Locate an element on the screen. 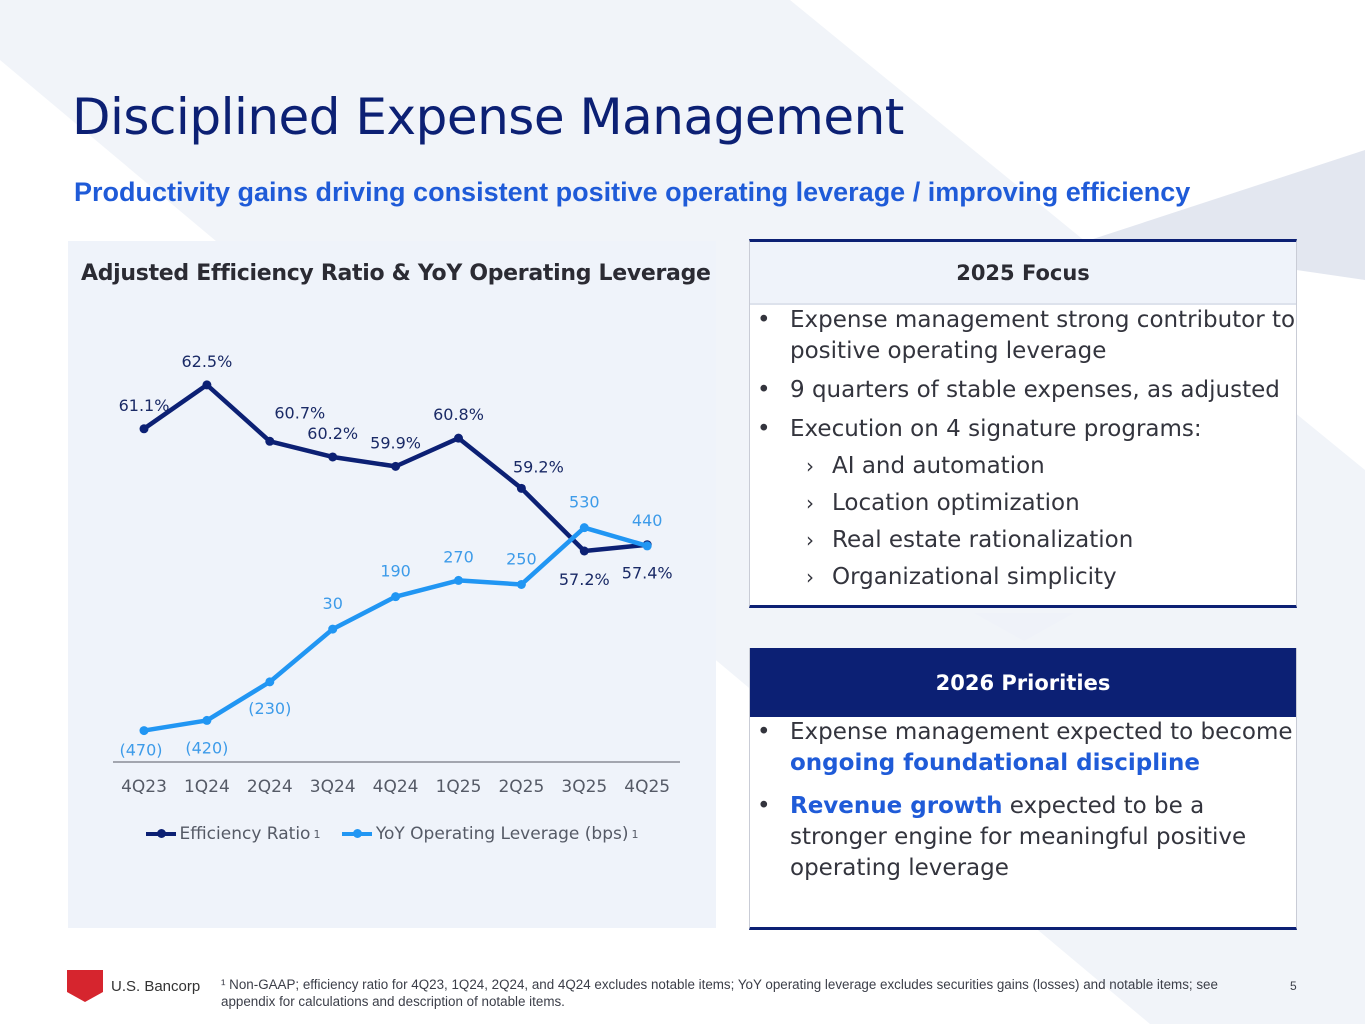 Image resolution: width=1365 pixels, height=1024 pixels. legend-item-efficiency-ratio: Efficiency Ratio 1 is located at coordinates (233, 834).